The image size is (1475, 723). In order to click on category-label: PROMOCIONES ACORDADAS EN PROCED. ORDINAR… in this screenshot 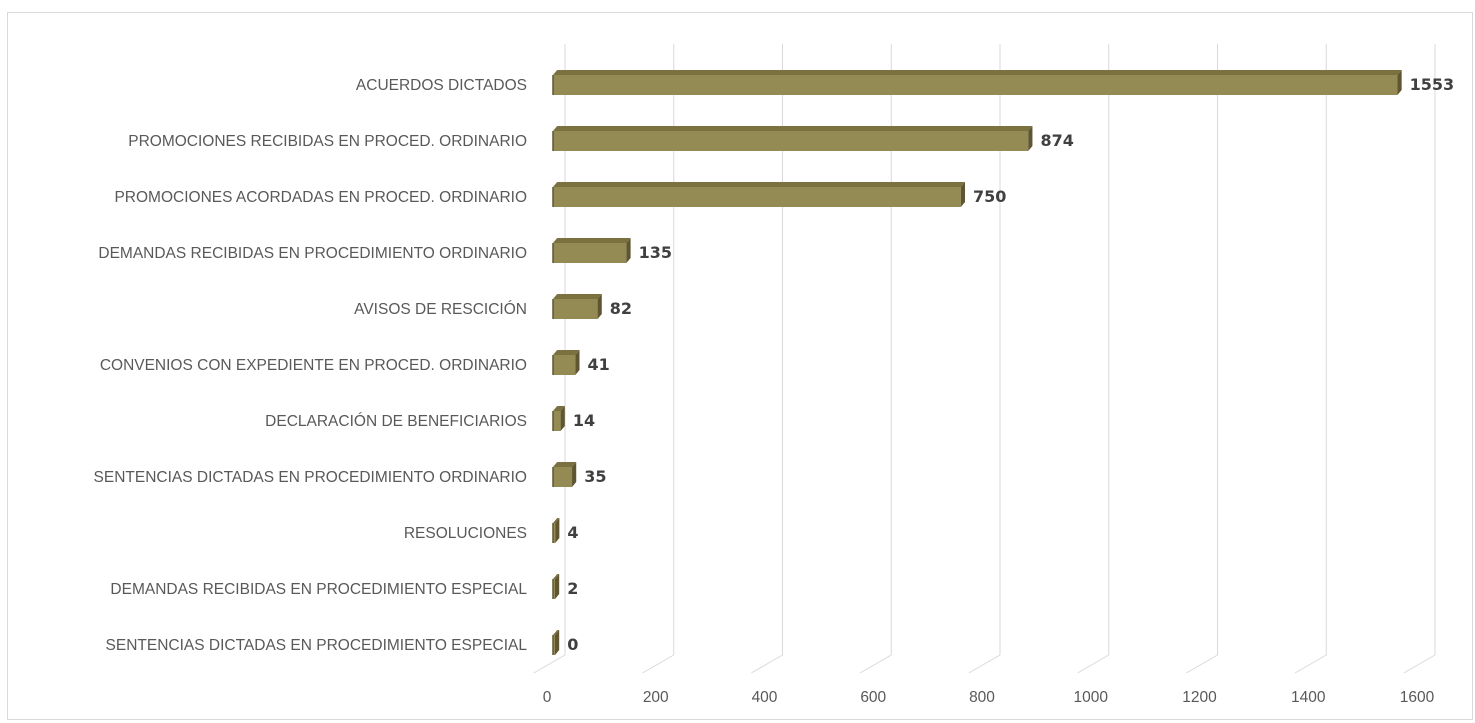, I will do `click(320, 197)`.